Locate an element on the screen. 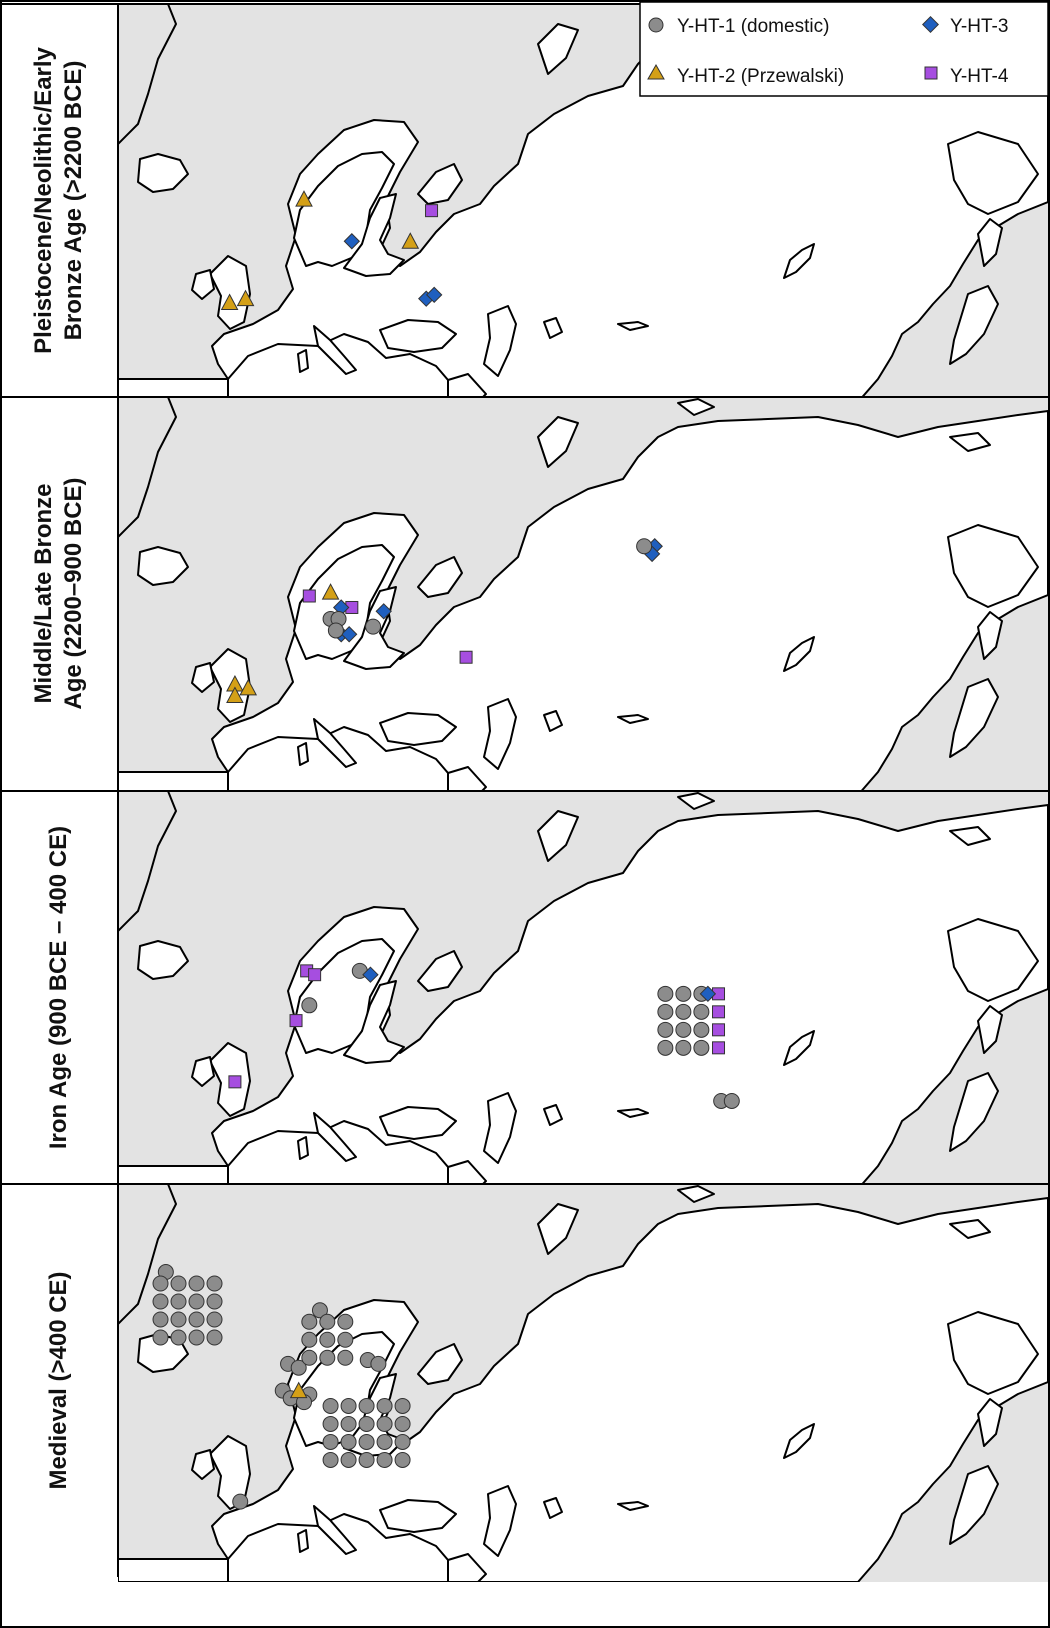  legend-label-yht4: Y-HT-4 is located at coordinates (979, 76).